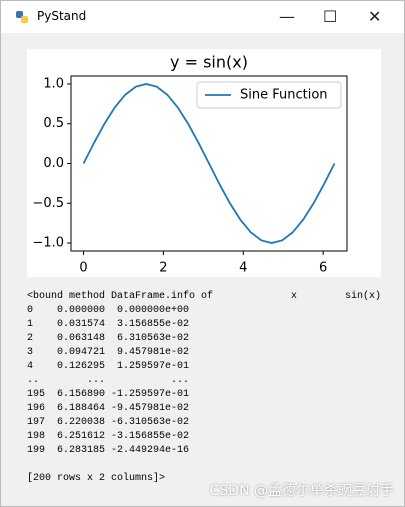 This screenshot has height=507, width=405. What do you see at coordinates (108, 324) in the screenshot?
I see `console-line: 1 0.031574 3.156855e-02` at bounding box center [108, 324].